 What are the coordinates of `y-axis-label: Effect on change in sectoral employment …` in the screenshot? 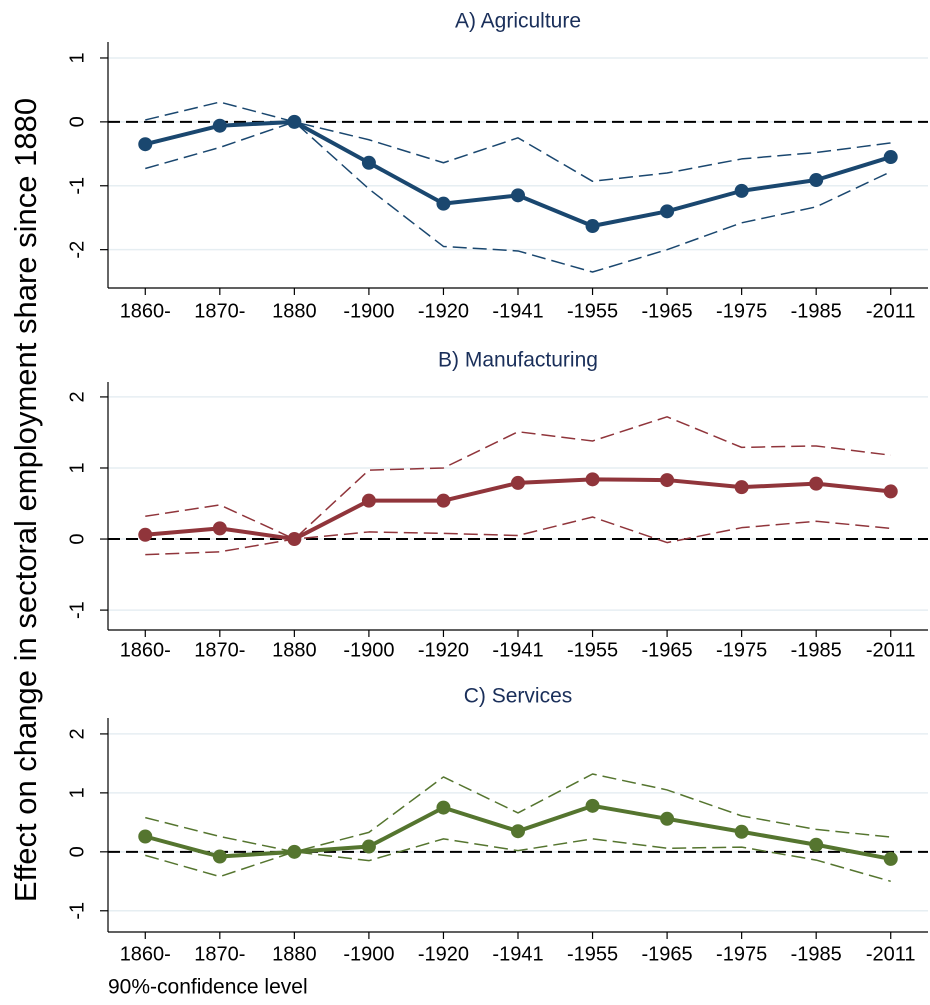 It's located at (25, 500).